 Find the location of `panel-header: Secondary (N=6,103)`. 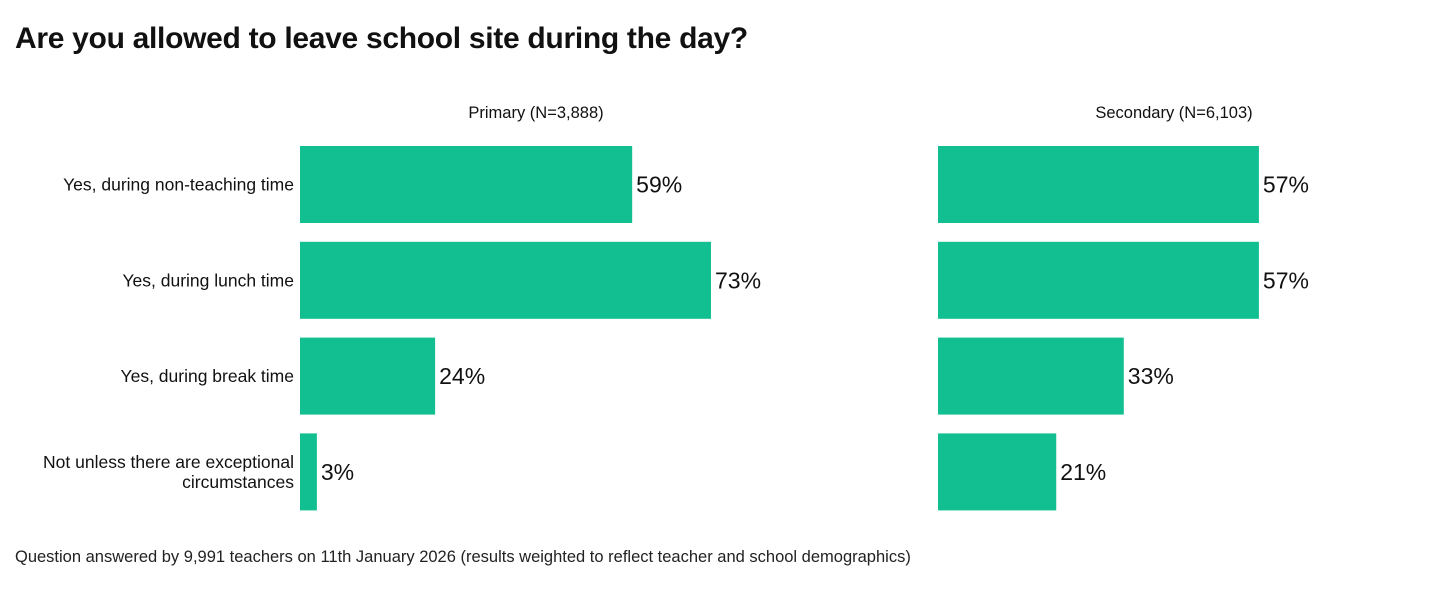

panel-header: Secondary (N=6,103) is located at coordinates (1173, 113).